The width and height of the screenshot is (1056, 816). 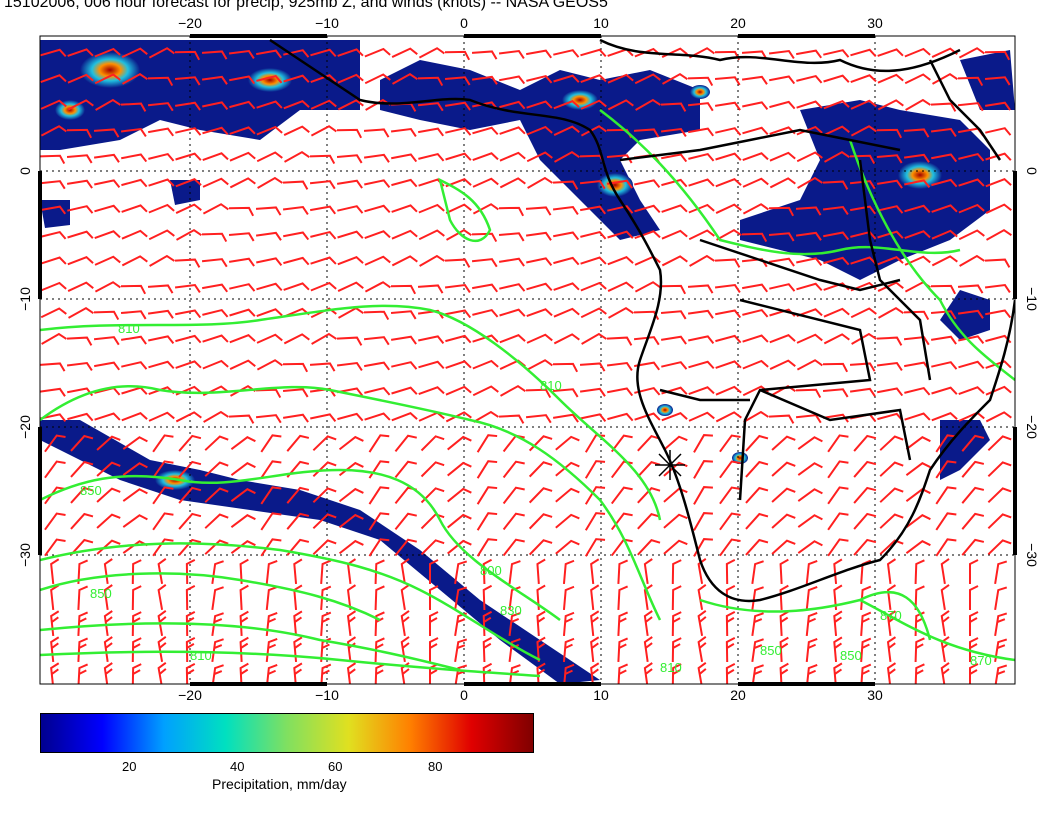 I want to click on lon-tick-label: 10, so click(x=601, y=23).